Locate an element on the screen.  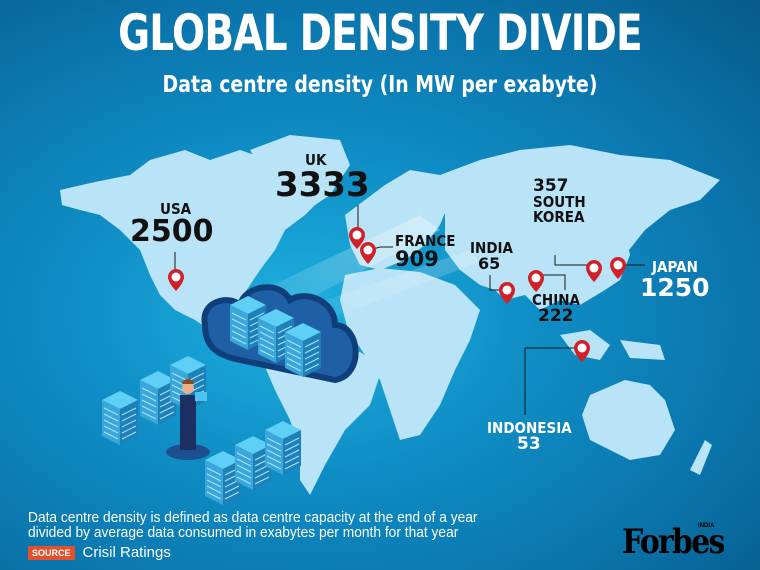
value-label: 222 is located at coordinates (556, 316).